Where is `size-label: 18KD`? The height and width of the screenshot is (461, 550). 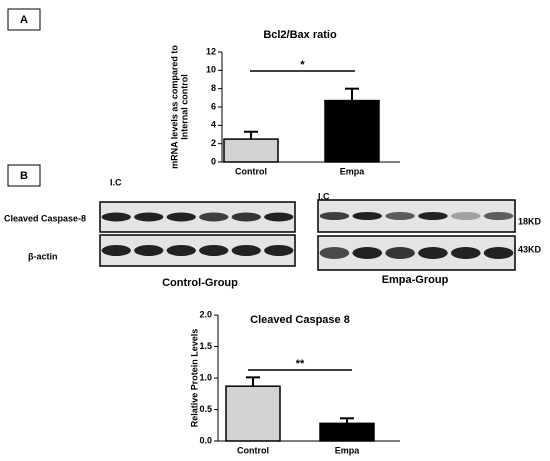
size-label: 18KD is located at coordinates (530, 221).